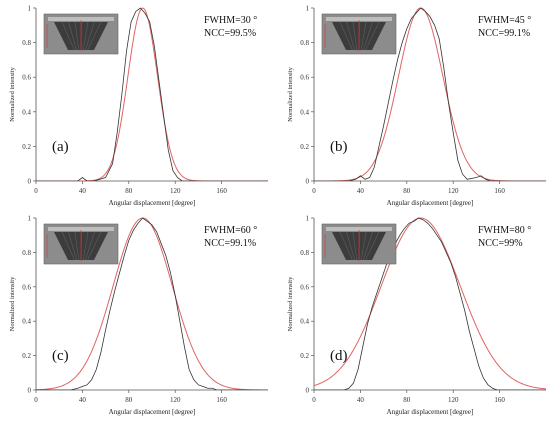 This screenshot has height=428, width=550. I want to click on ncc-annotation: NCC=99%, so click(500, 243).